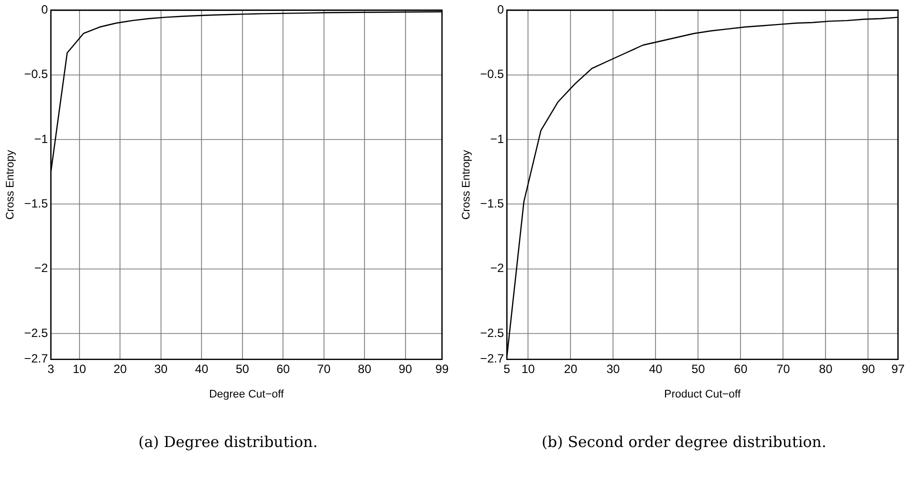 Image resolution: width=912 pixels, height=479 pixels. What do you see at coordinates (898, 369) in the screenshot?
I see `x-tick-label: 97` at bounding box center [898, 369].